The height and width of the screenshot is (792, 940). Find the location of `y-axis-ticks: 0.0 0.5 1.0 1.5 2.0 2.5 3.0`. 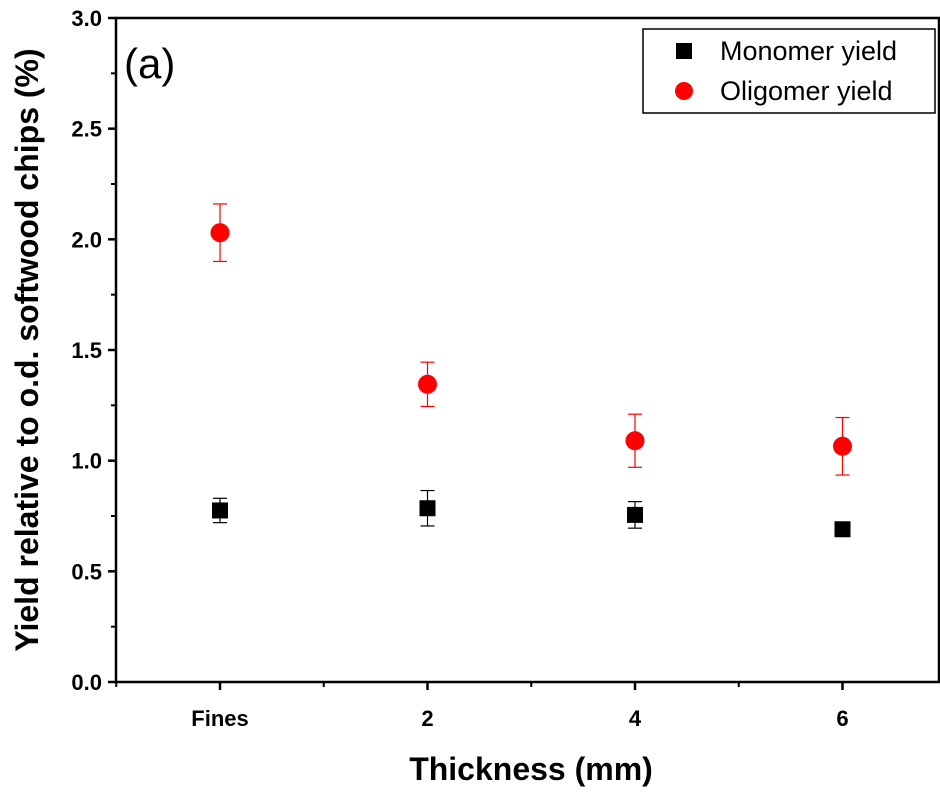

y-axis-ticks: 0.0 0.5 1.0 1.5 2.0 2.5 3.0 is located at coordinates (93, 350).